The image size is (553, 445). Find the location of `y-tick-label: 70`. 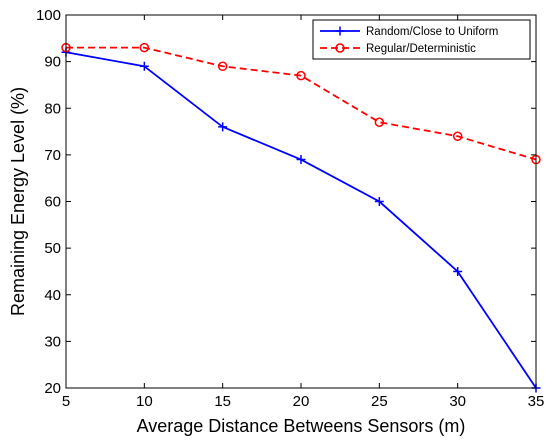

y-tick-label: 70 is located at coordinates (52, 155).